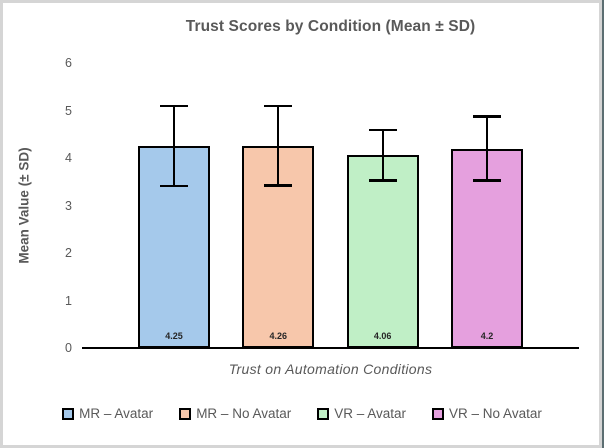 The width and height of the screenshot is (604, 448). Describe the element at coordinates (68, 300) in the screenshot. I see `y-tick-label-1: 1` at that location.